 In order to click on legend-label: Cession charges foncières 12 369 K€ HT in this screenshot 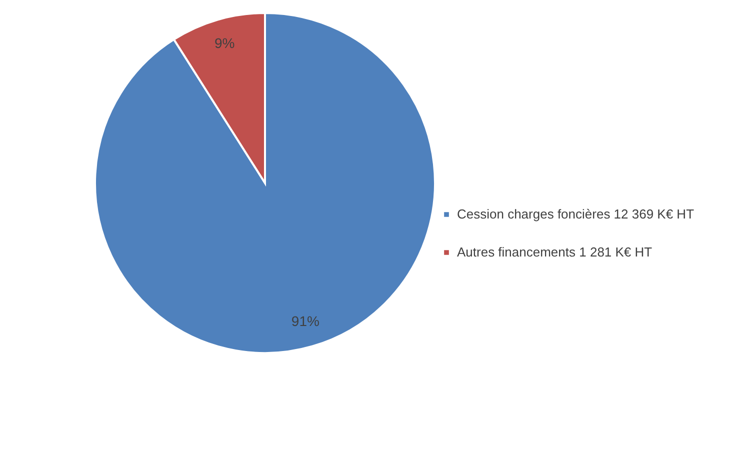, I will do `click(575, 214)`.